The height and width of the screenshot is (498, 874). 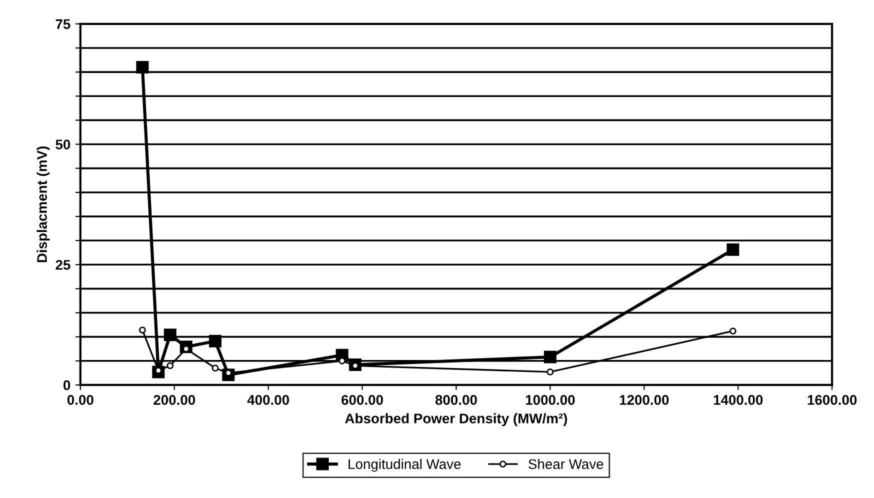 What do you see at coordinates (268, 400) in the screenshot?
I see `x-tick-label: 400.00` at bounding box center [268, 400].